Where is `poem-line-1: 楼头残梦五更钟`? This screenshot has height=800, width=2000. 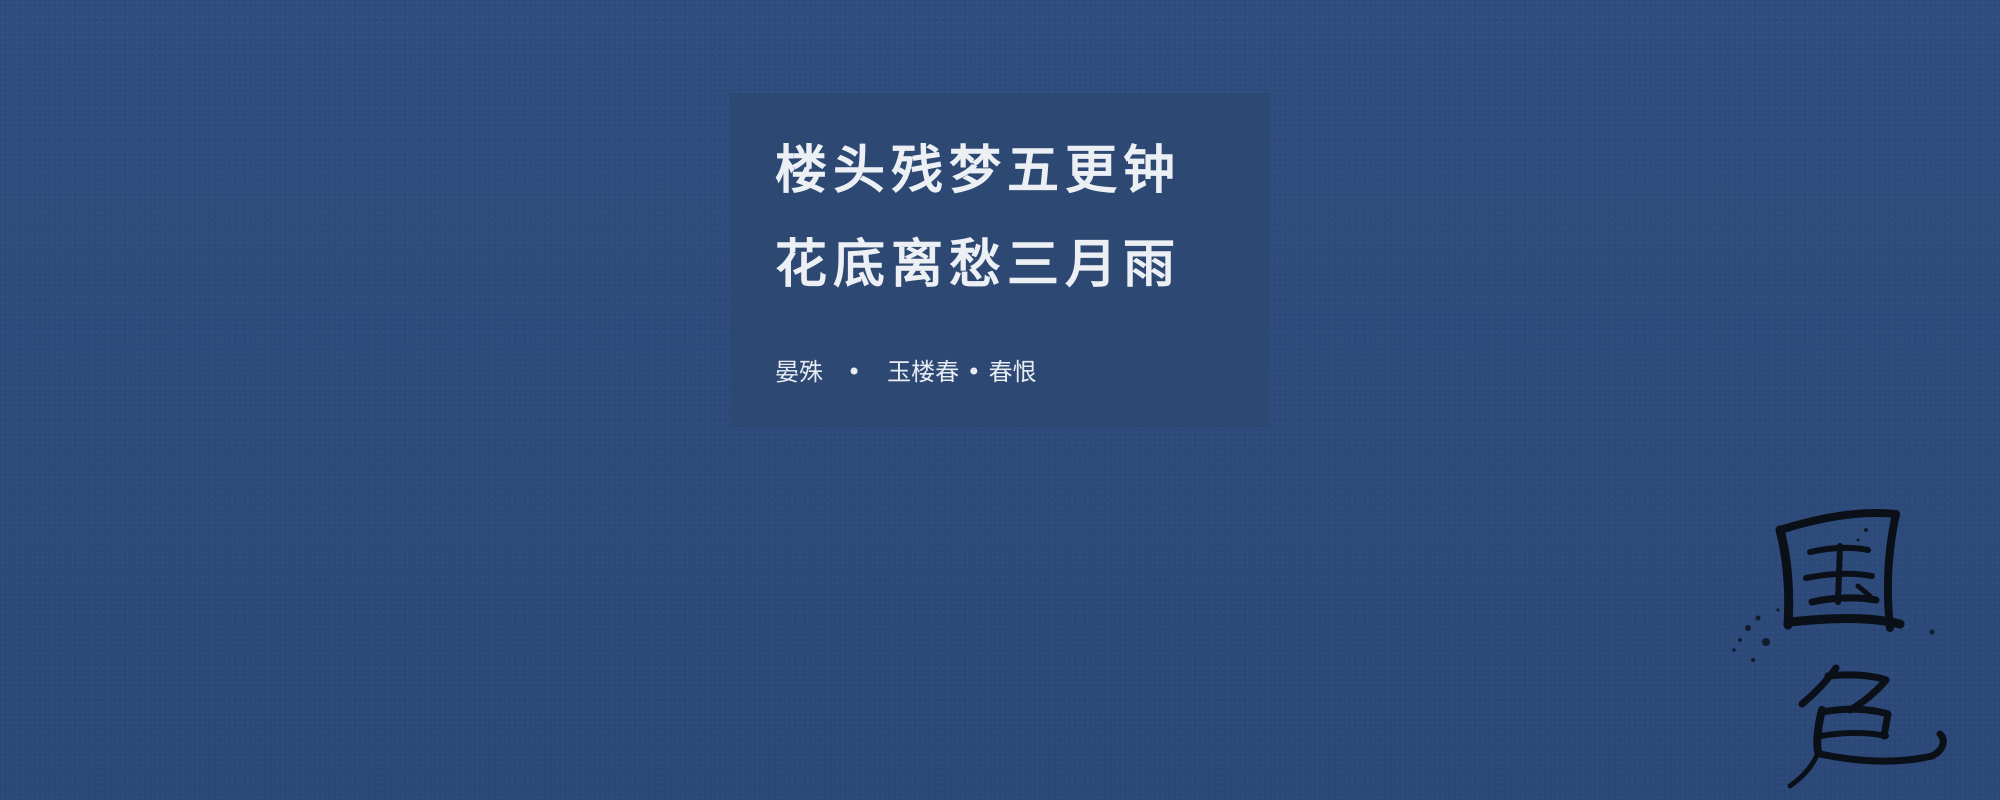
poem-line-1: 楼头残梦五更钟 is located at coordinates (978, 170).